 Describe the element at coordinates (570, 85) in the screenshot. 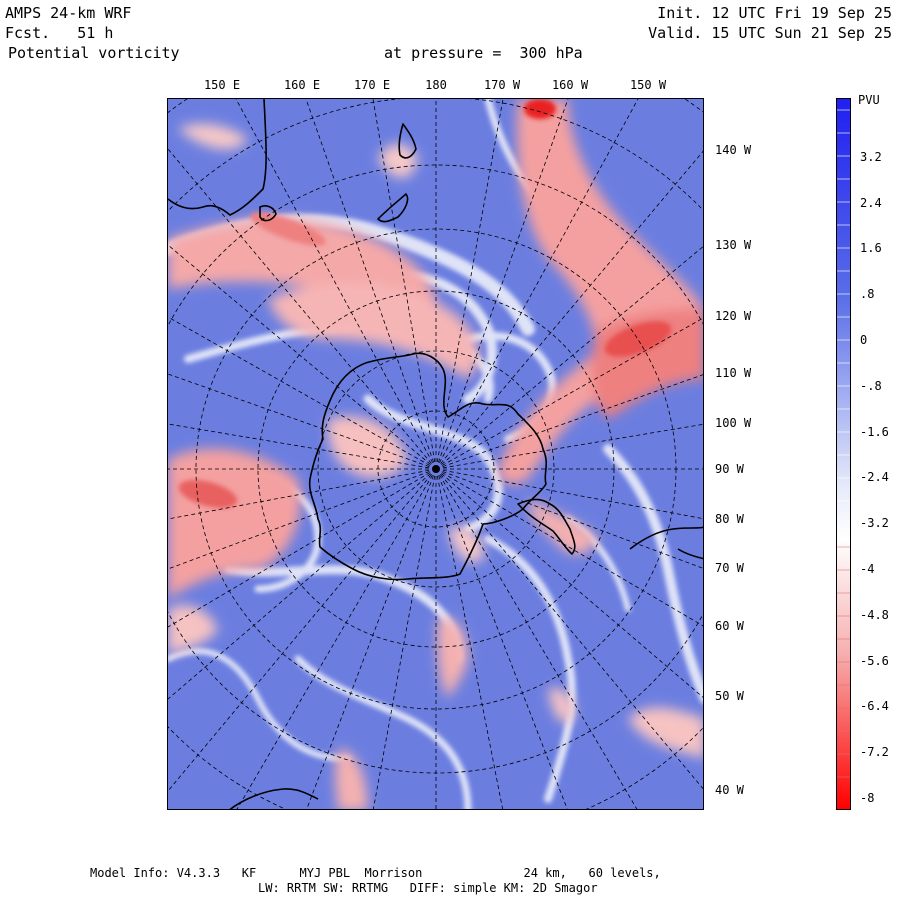

I see `lon-label: 160 W` at that location.